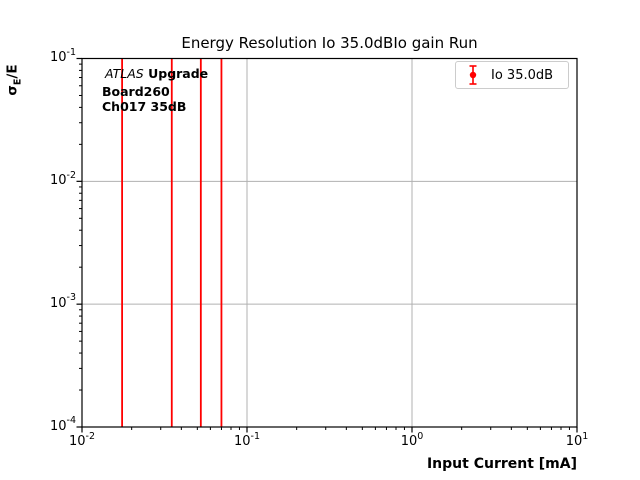 This screenshot has height=480, width=640. I want to click on annotation-experiment: ATLAS, so click(124, 73).